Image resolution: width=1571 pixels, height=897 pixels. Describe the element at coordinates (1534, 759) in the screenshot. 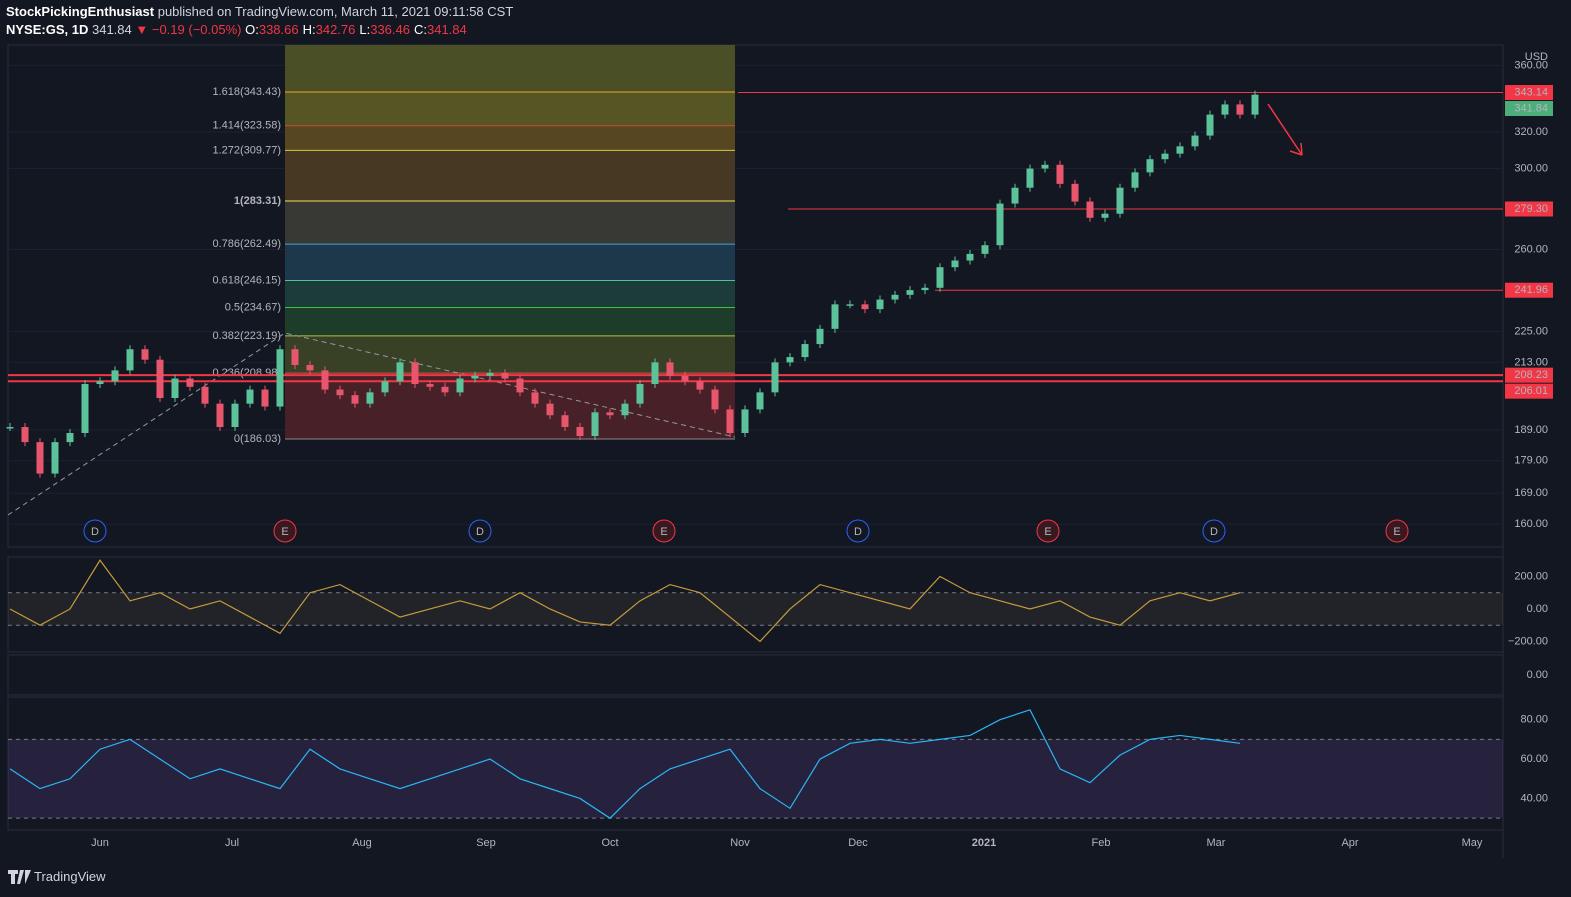

I see `y-tick-label: 60.00` at that location.